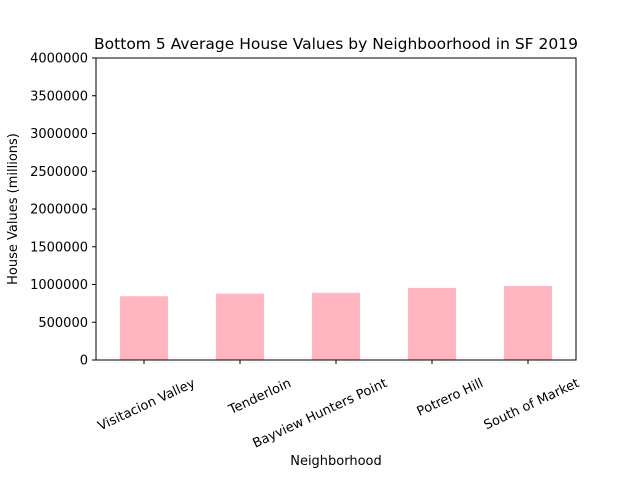 The width and height of the screenshot is (640, 485). Describe the element at coordinates (13, 209) in the screenshot. I see `y-axis-label: House Values (millions)` at that location.